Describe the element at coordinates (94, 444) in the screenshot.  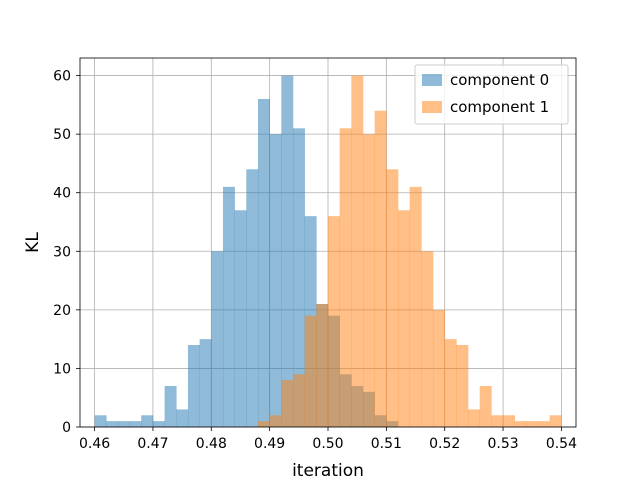
I see `x-tick-label: 0.46` at that location.